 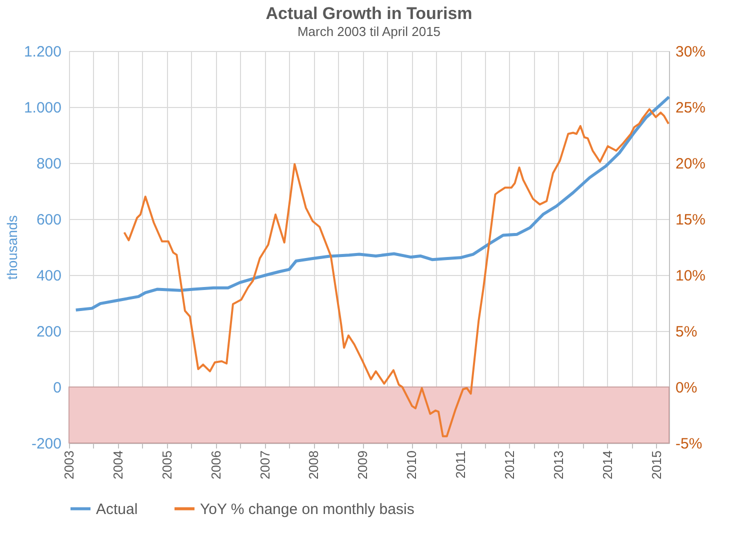 What do you see at coordinates (369, 13) in the screenshot?
I see `chart-title: Actual Growth in Tourism` at bounding box center [369, 13].